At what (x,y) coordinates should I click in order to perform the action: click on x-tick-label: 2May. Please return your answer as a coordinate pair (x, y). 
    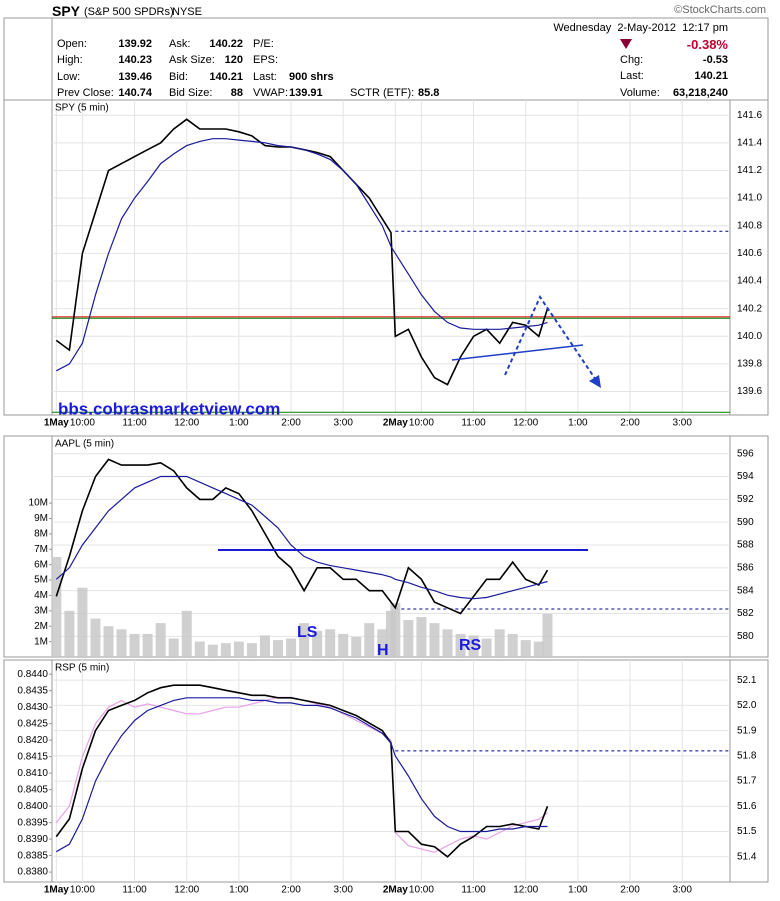
    Looking at the image, I should click on (395, 890).